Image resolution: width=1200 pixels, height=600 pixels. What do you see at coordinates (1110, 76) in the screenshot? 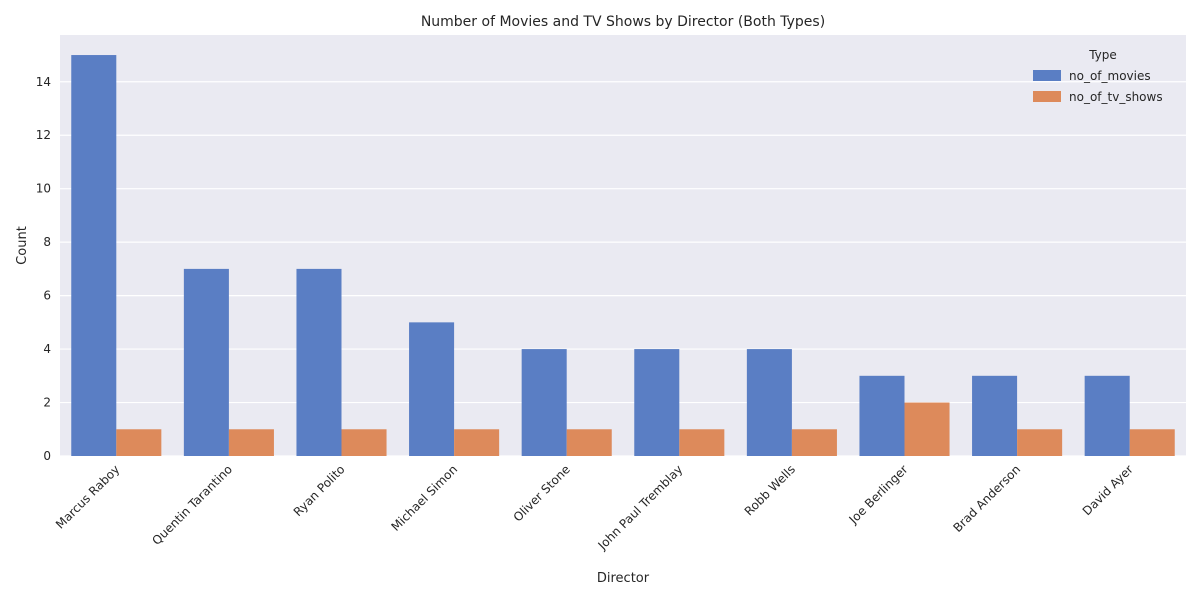
I see `legend-label: no_of_movies` at bounding box center [1110, 76].